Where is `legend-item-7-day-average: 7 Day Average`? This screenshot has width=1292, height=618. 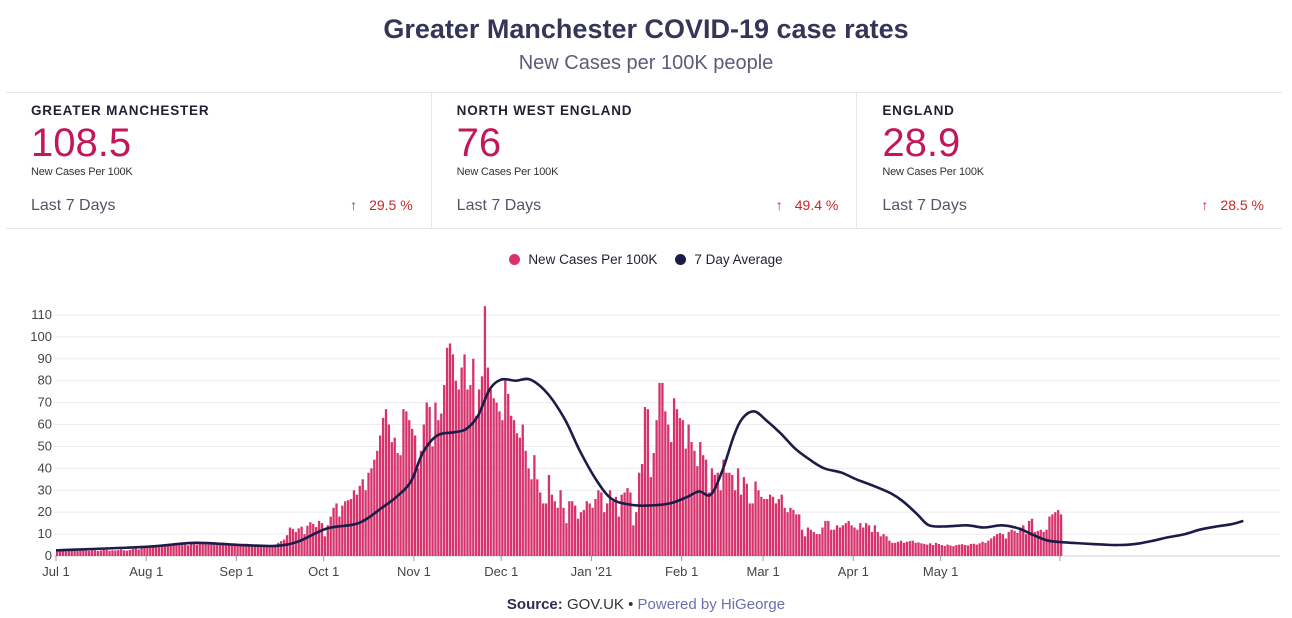
legend-item-7-day-average: 7 Day Average is located at coordinates (729, 259).